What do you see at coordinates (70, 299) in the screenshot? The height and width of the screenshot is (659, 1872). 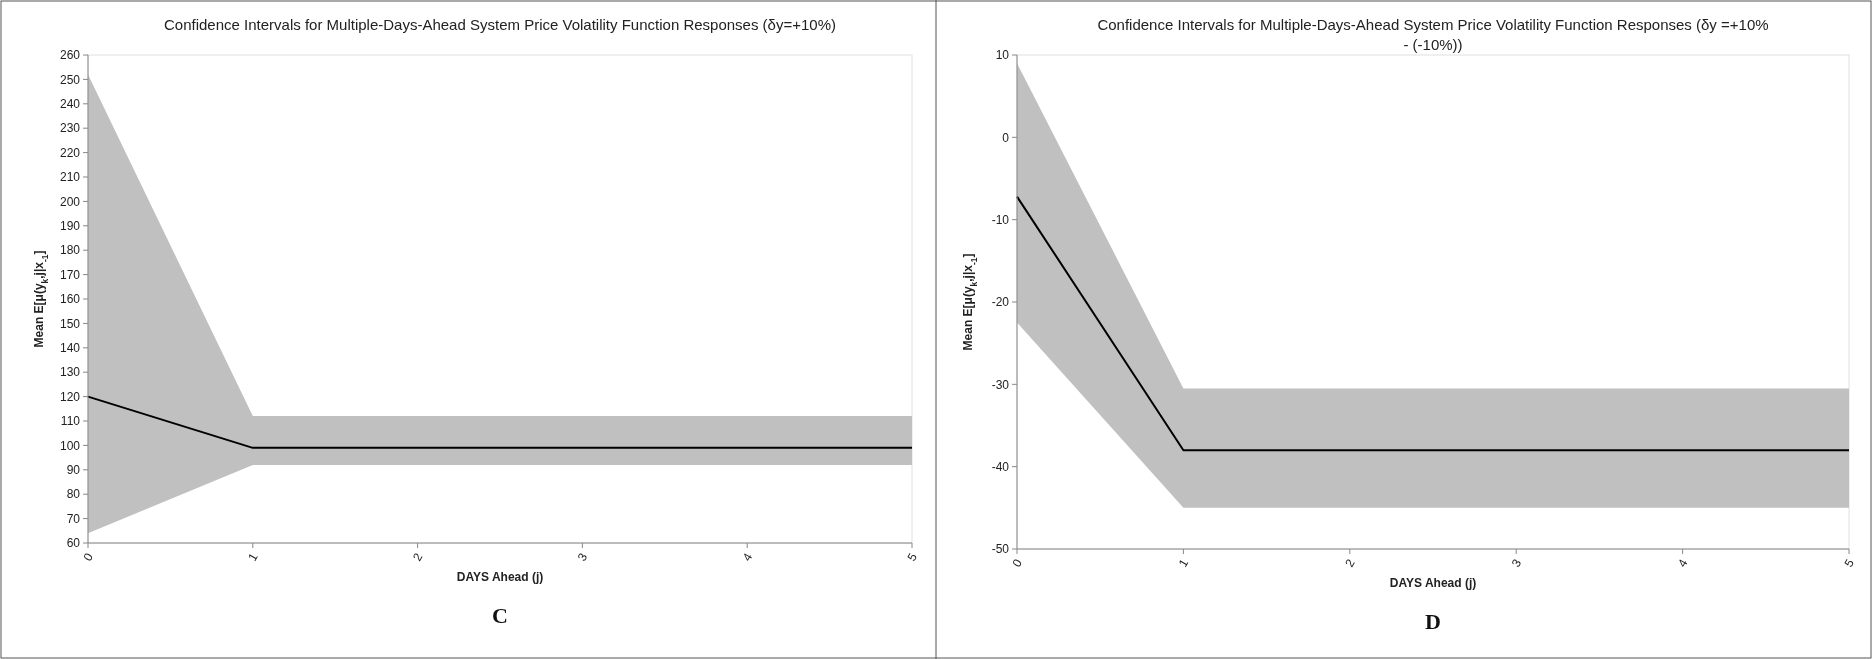 I see `y-tick-label: 160` at bounding box center [70, 299].